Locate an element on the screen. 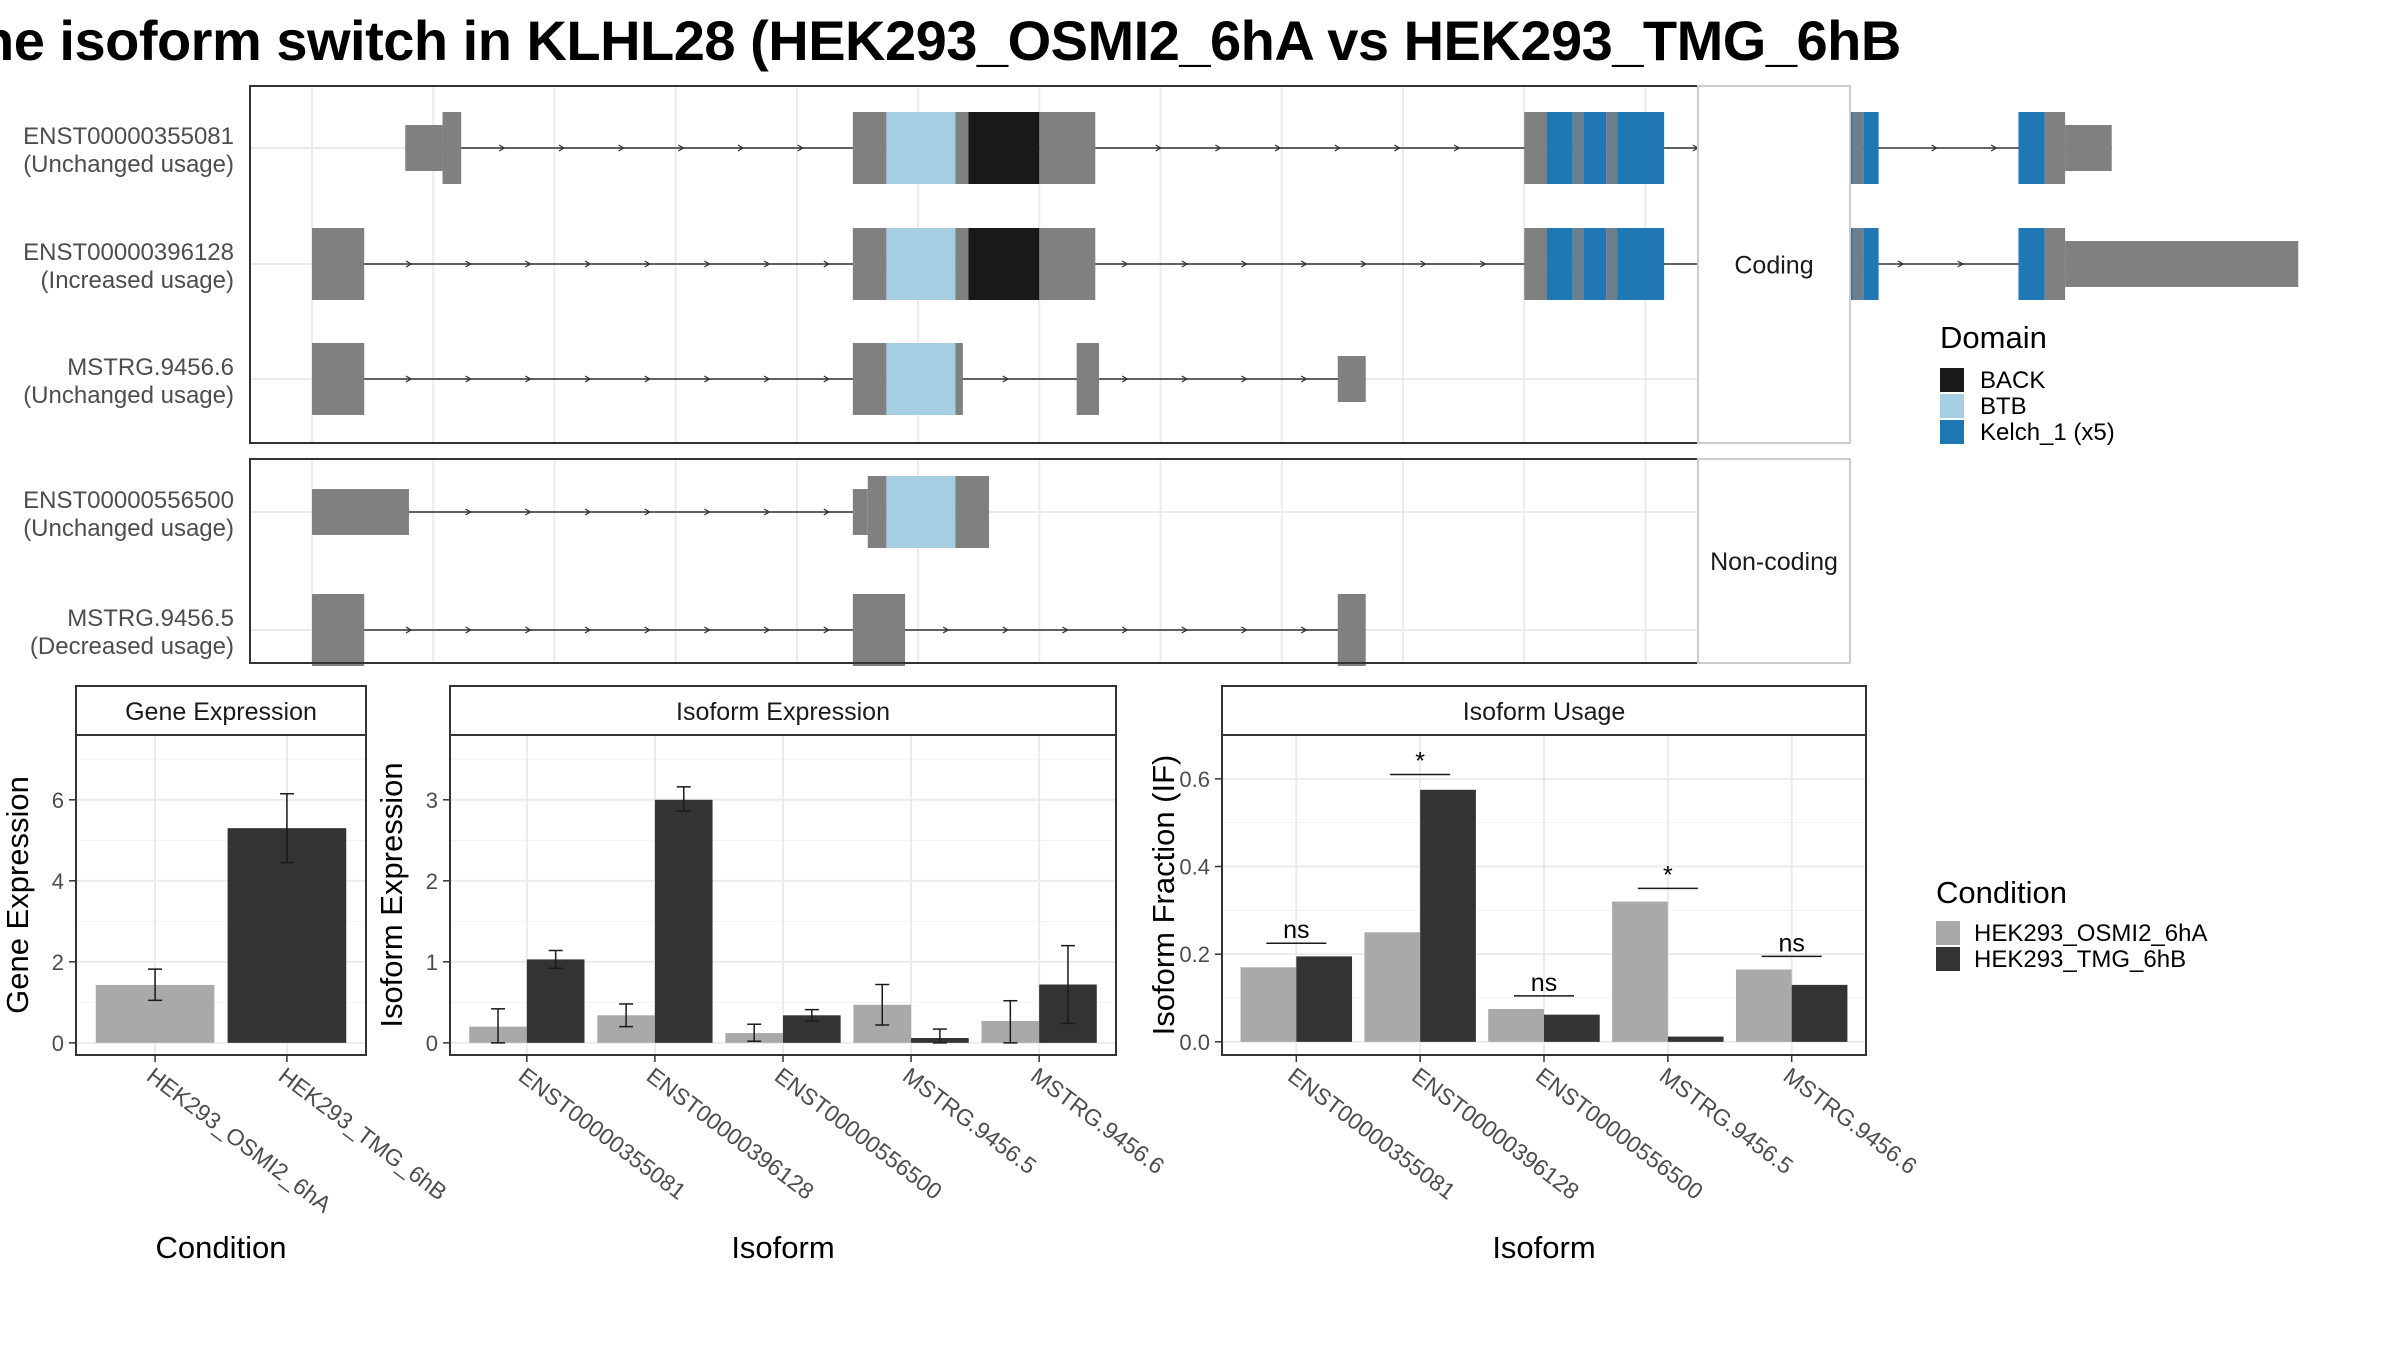 The image size is (2400, 1350). x-tick-label: MSTRG.9456.6 is located at coordinates (1097, 1120).